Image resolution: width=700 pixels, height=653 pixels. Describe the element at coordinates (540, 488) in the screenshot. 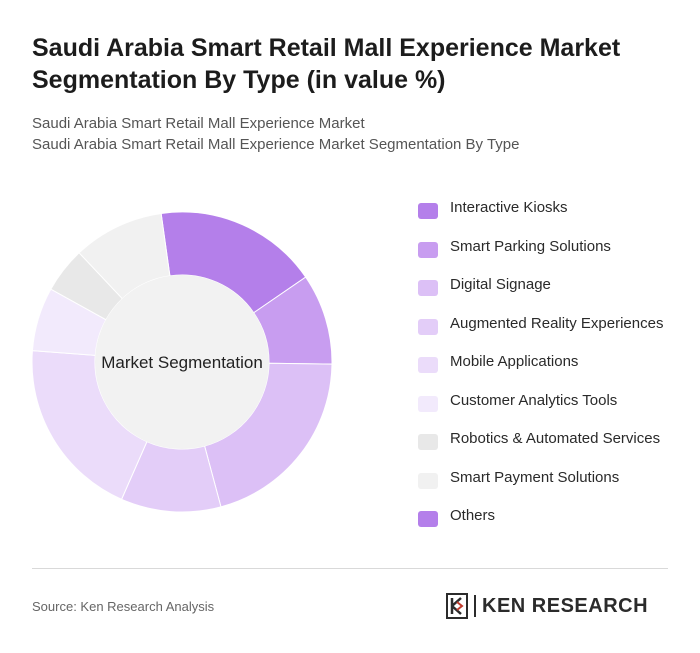

I see `legend-item: Smart Payment Solutions` at that location.